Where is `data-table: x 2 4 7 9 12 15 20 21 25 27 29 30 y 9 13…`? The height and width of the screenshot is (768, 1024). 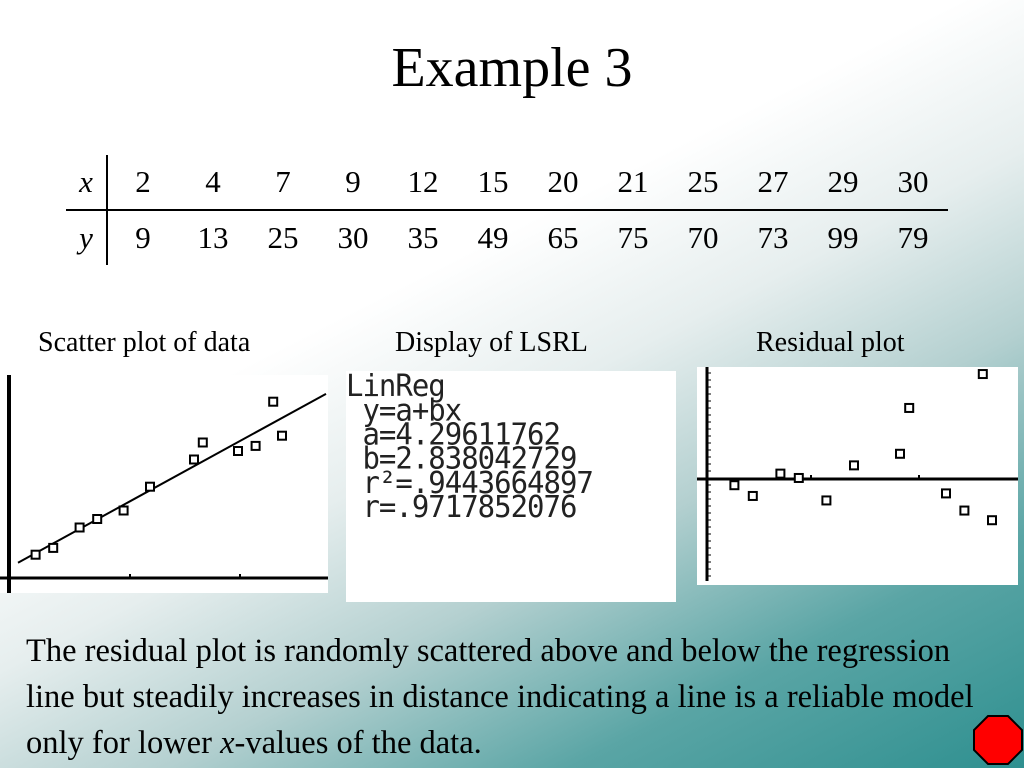
data-table: x 2 4 7 9 12 15 20 21 25 27 29 30 y 9 13… is located at coordinates (507, 210).